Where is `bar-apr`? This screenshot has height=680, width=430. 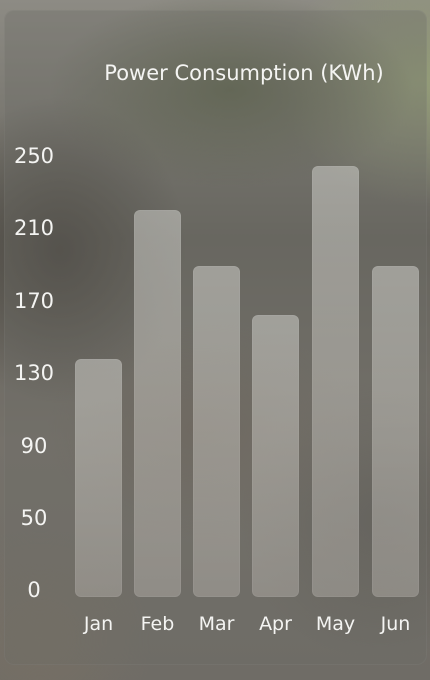 bar-apr is located at coordinates (275, 456).